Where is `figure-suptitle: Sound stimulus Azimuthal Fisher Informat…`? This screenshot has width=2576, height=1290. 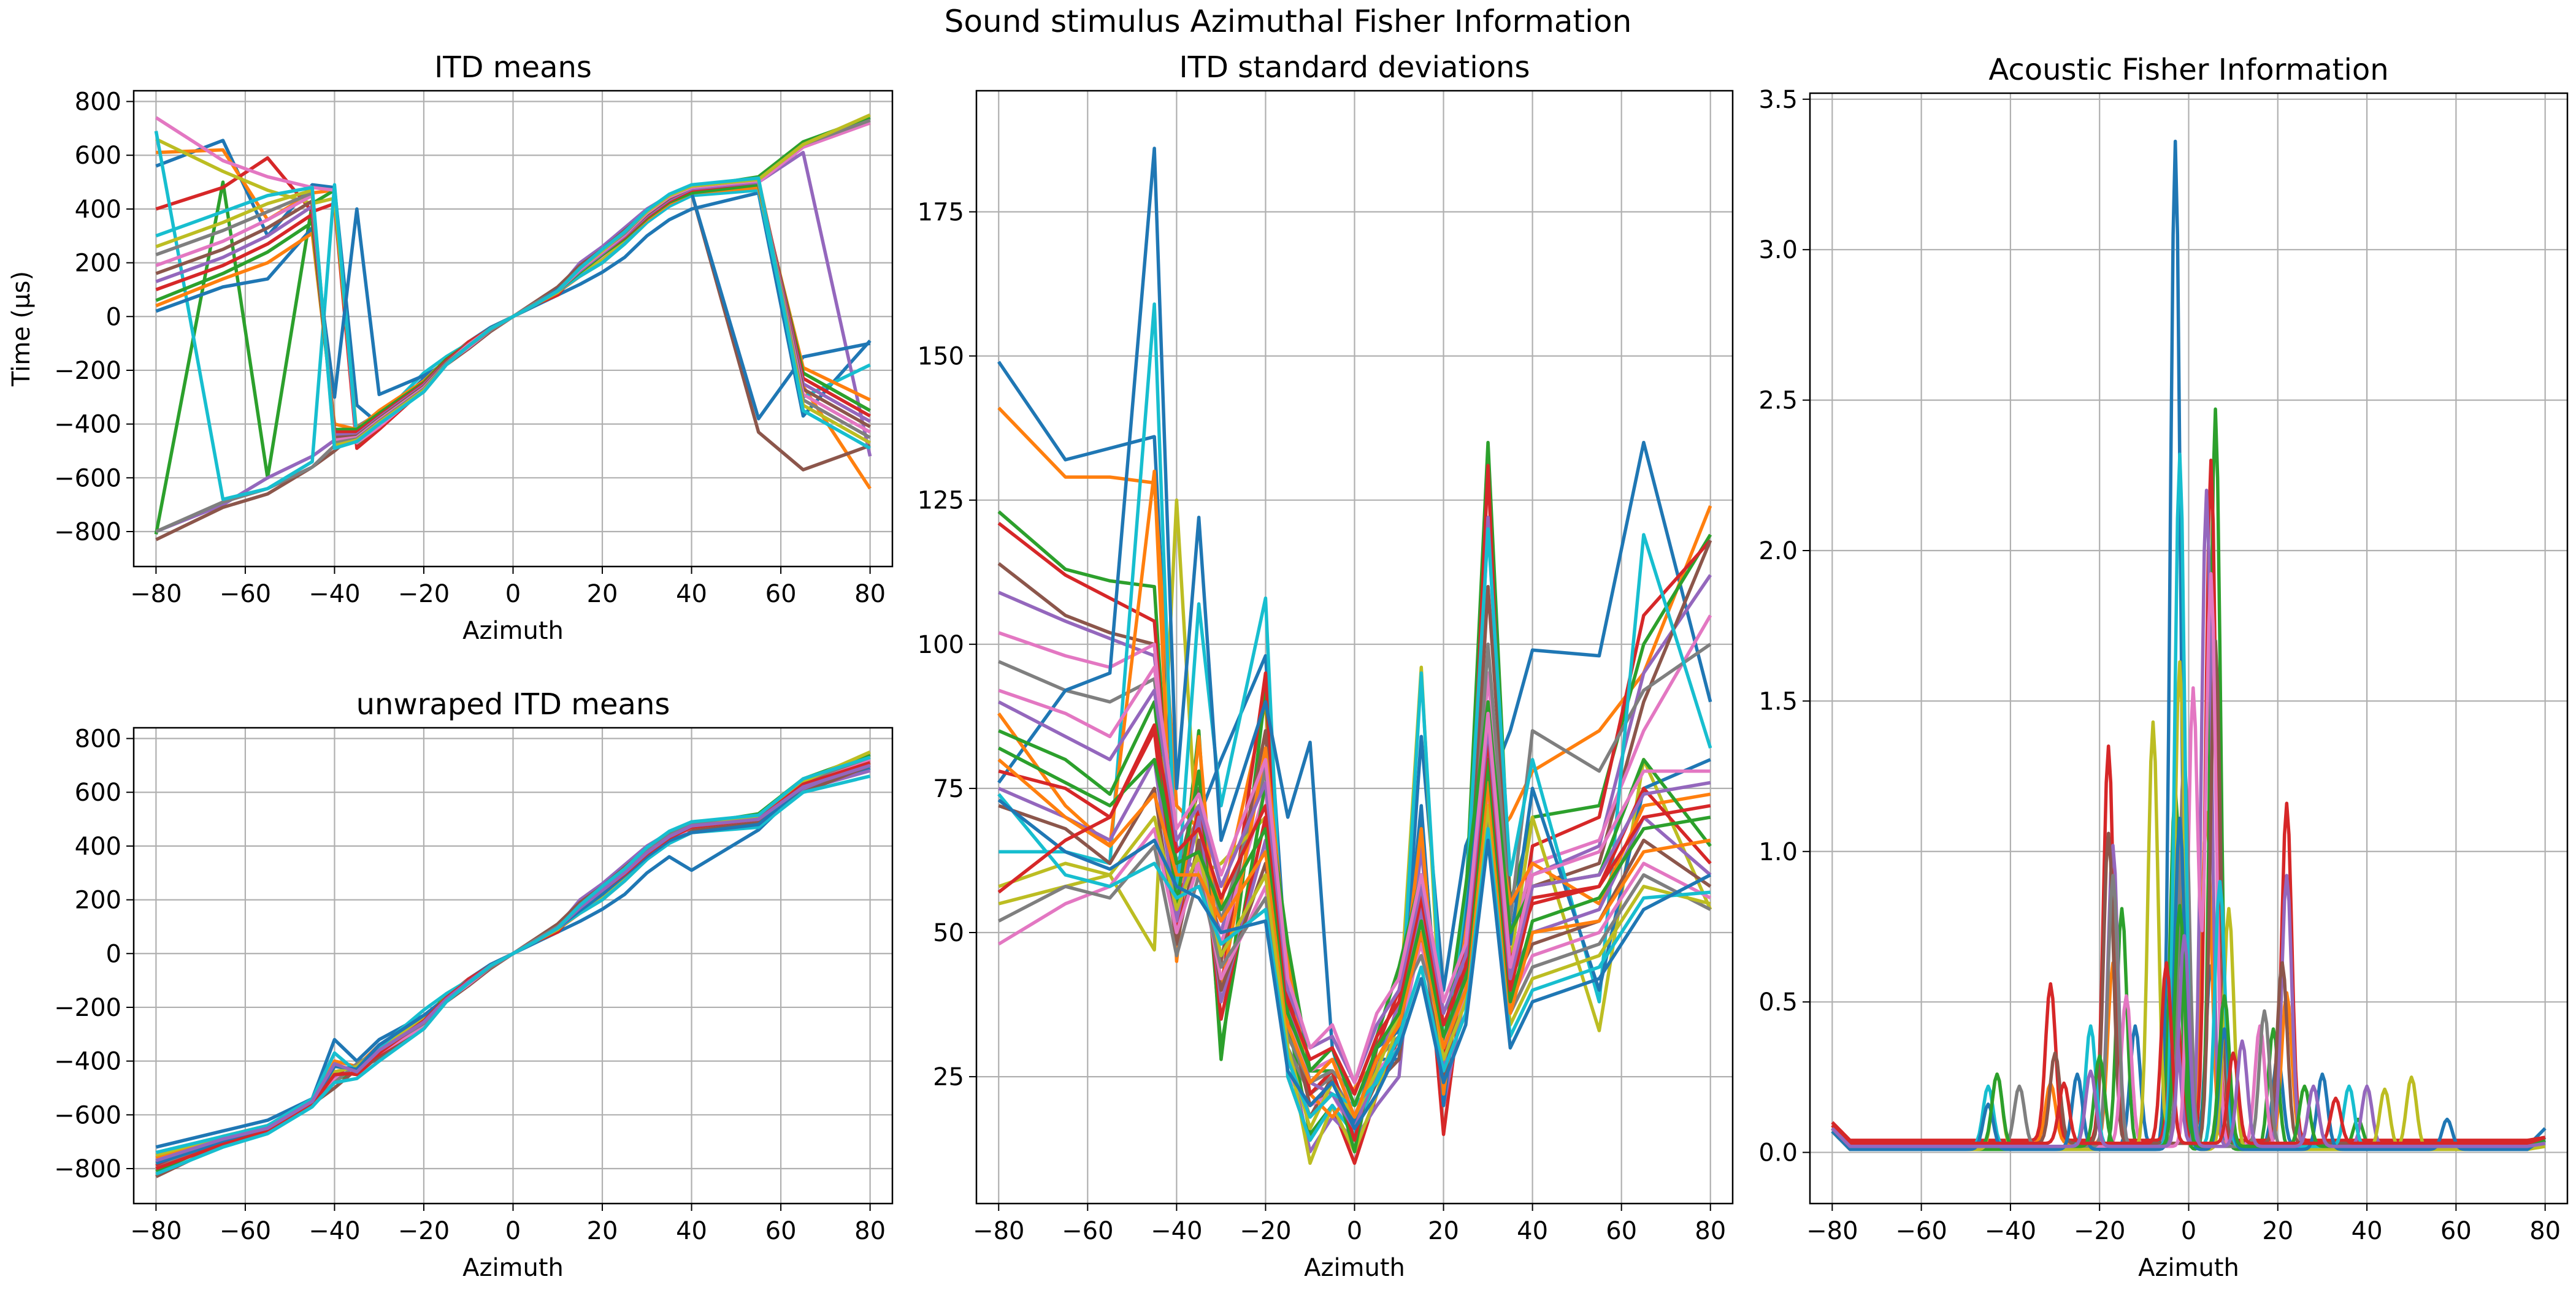
figure-suptitle: Sound stimulus Azimuthal Fisher Informat… is located at coordinates (1288, 21).